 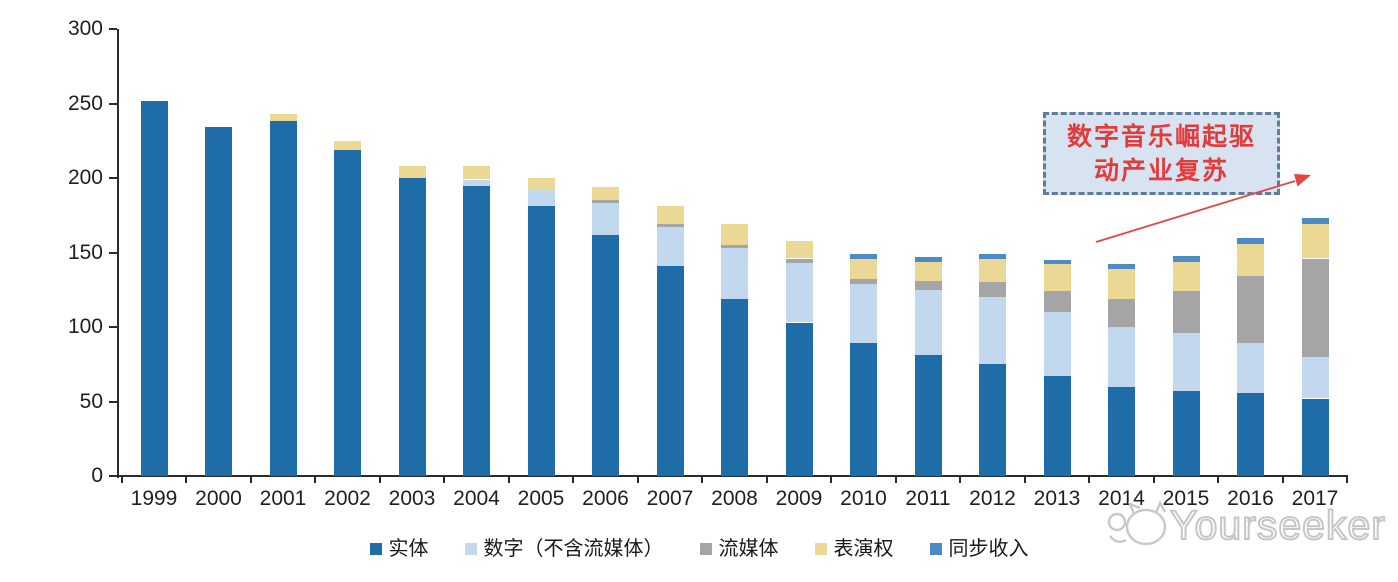 What do you see at coordinates (85, 326) in the screenshot?
I see `y-axis-label: 100` at bounding box center [85, 326].